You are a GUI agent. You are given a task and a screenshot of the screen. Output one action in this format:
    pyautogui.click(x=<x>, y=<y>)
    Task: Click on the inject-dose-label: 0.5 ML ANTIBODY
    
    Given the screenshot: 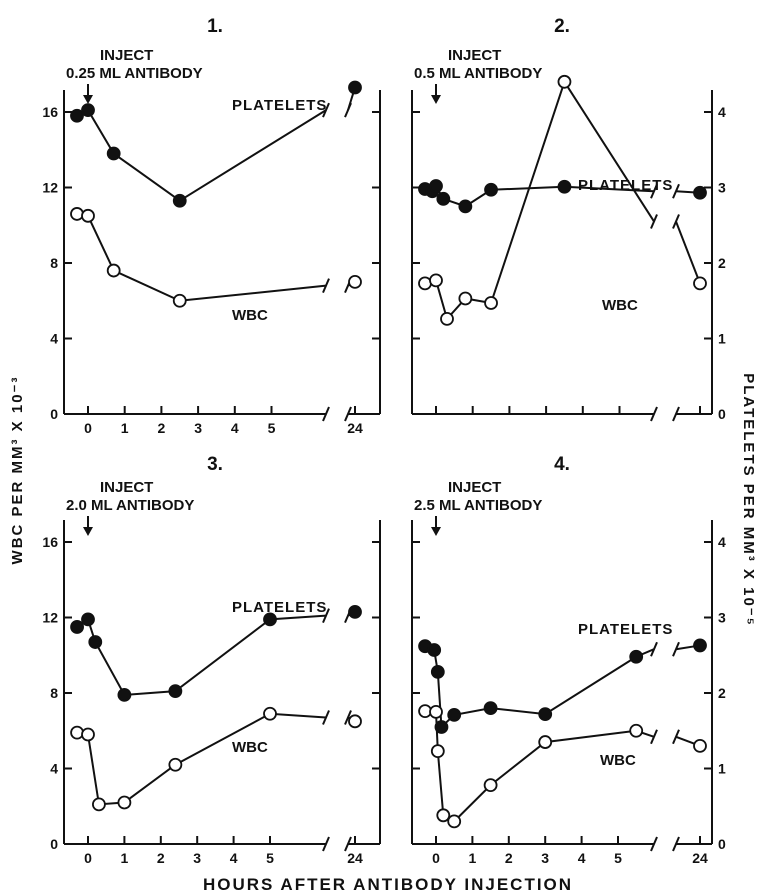 What is the action you would take?
    pyautogui.click(x=478, y=73)
    